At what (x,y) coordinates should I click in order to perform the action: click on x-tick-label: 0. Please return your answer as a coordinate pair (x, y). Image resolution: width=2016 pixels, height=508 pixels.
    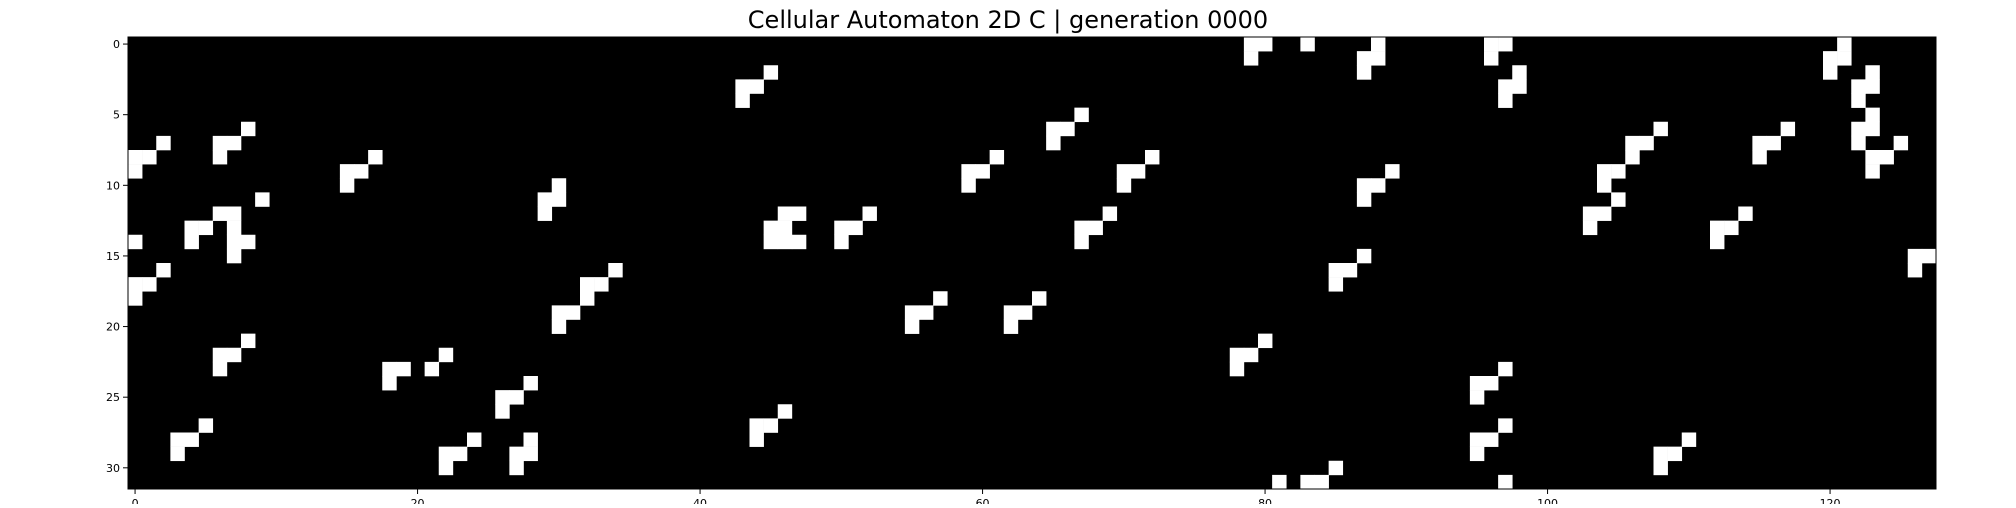
    Looking at the image, I should click on (135, 500).